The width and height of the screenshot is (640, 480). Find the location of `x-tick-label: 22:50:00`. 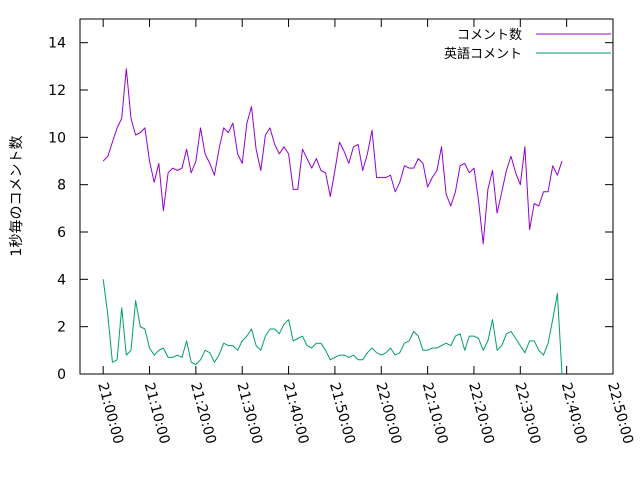

x-tick-label: 22:50:00 is located at coordinates (620, 413).